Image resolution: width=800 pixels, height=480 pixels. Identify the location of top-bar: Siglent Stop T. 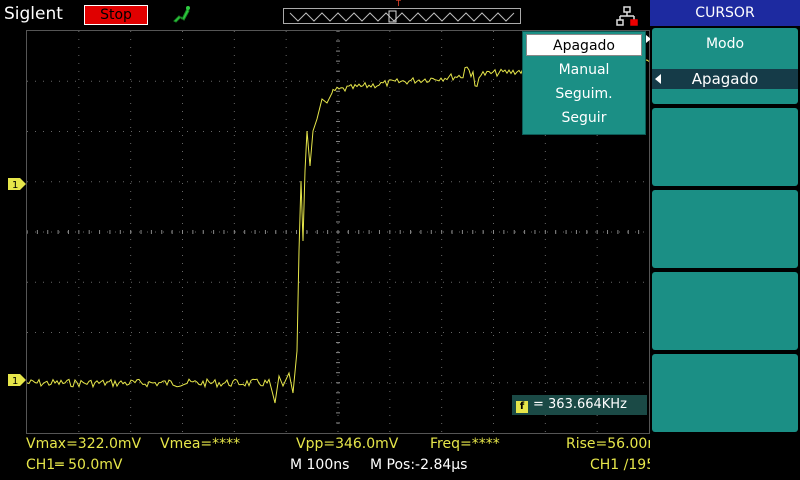
(325, 14).